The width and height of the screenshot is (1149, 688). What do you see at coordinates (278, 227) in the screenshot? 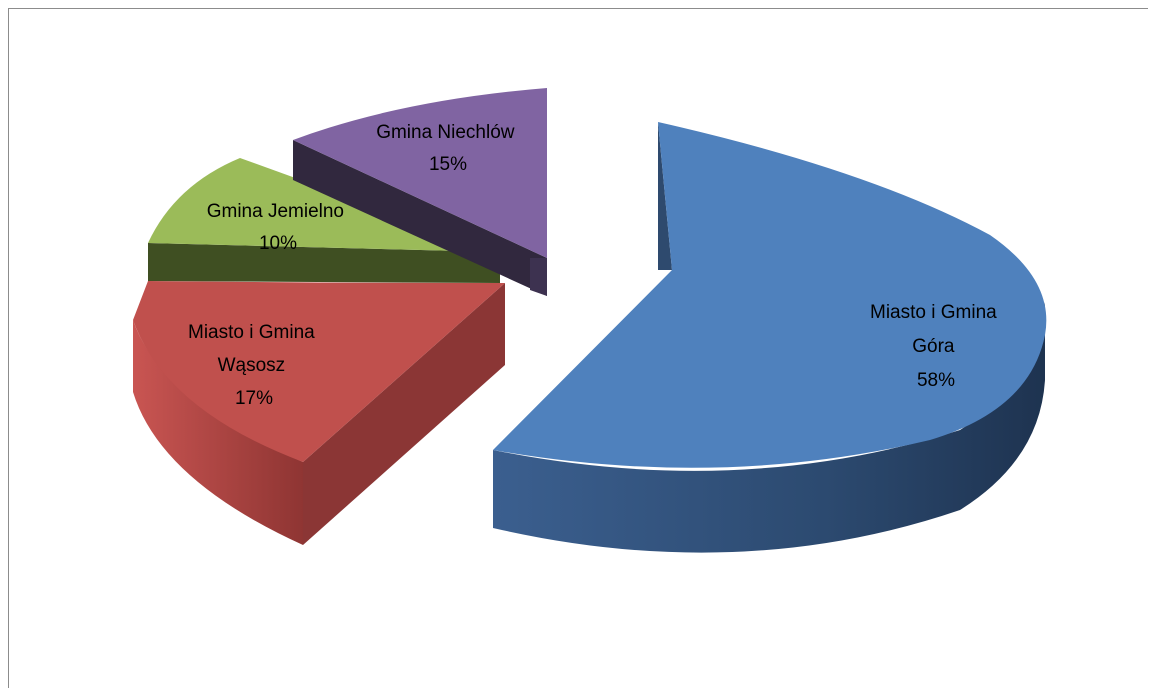
I see `label-gmina-jemielno: Gmina Jemielno 10%` at bounding box center [278, 227].